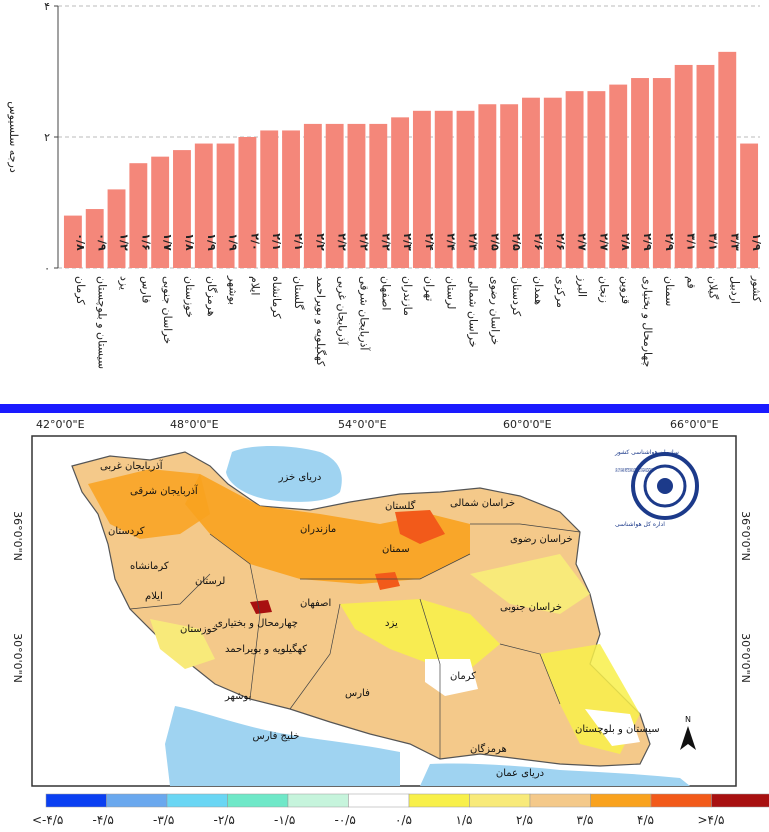  Describe the element at coordinates (149, 504) in the screenshot. I see `zone-orange-northwest` at that location.